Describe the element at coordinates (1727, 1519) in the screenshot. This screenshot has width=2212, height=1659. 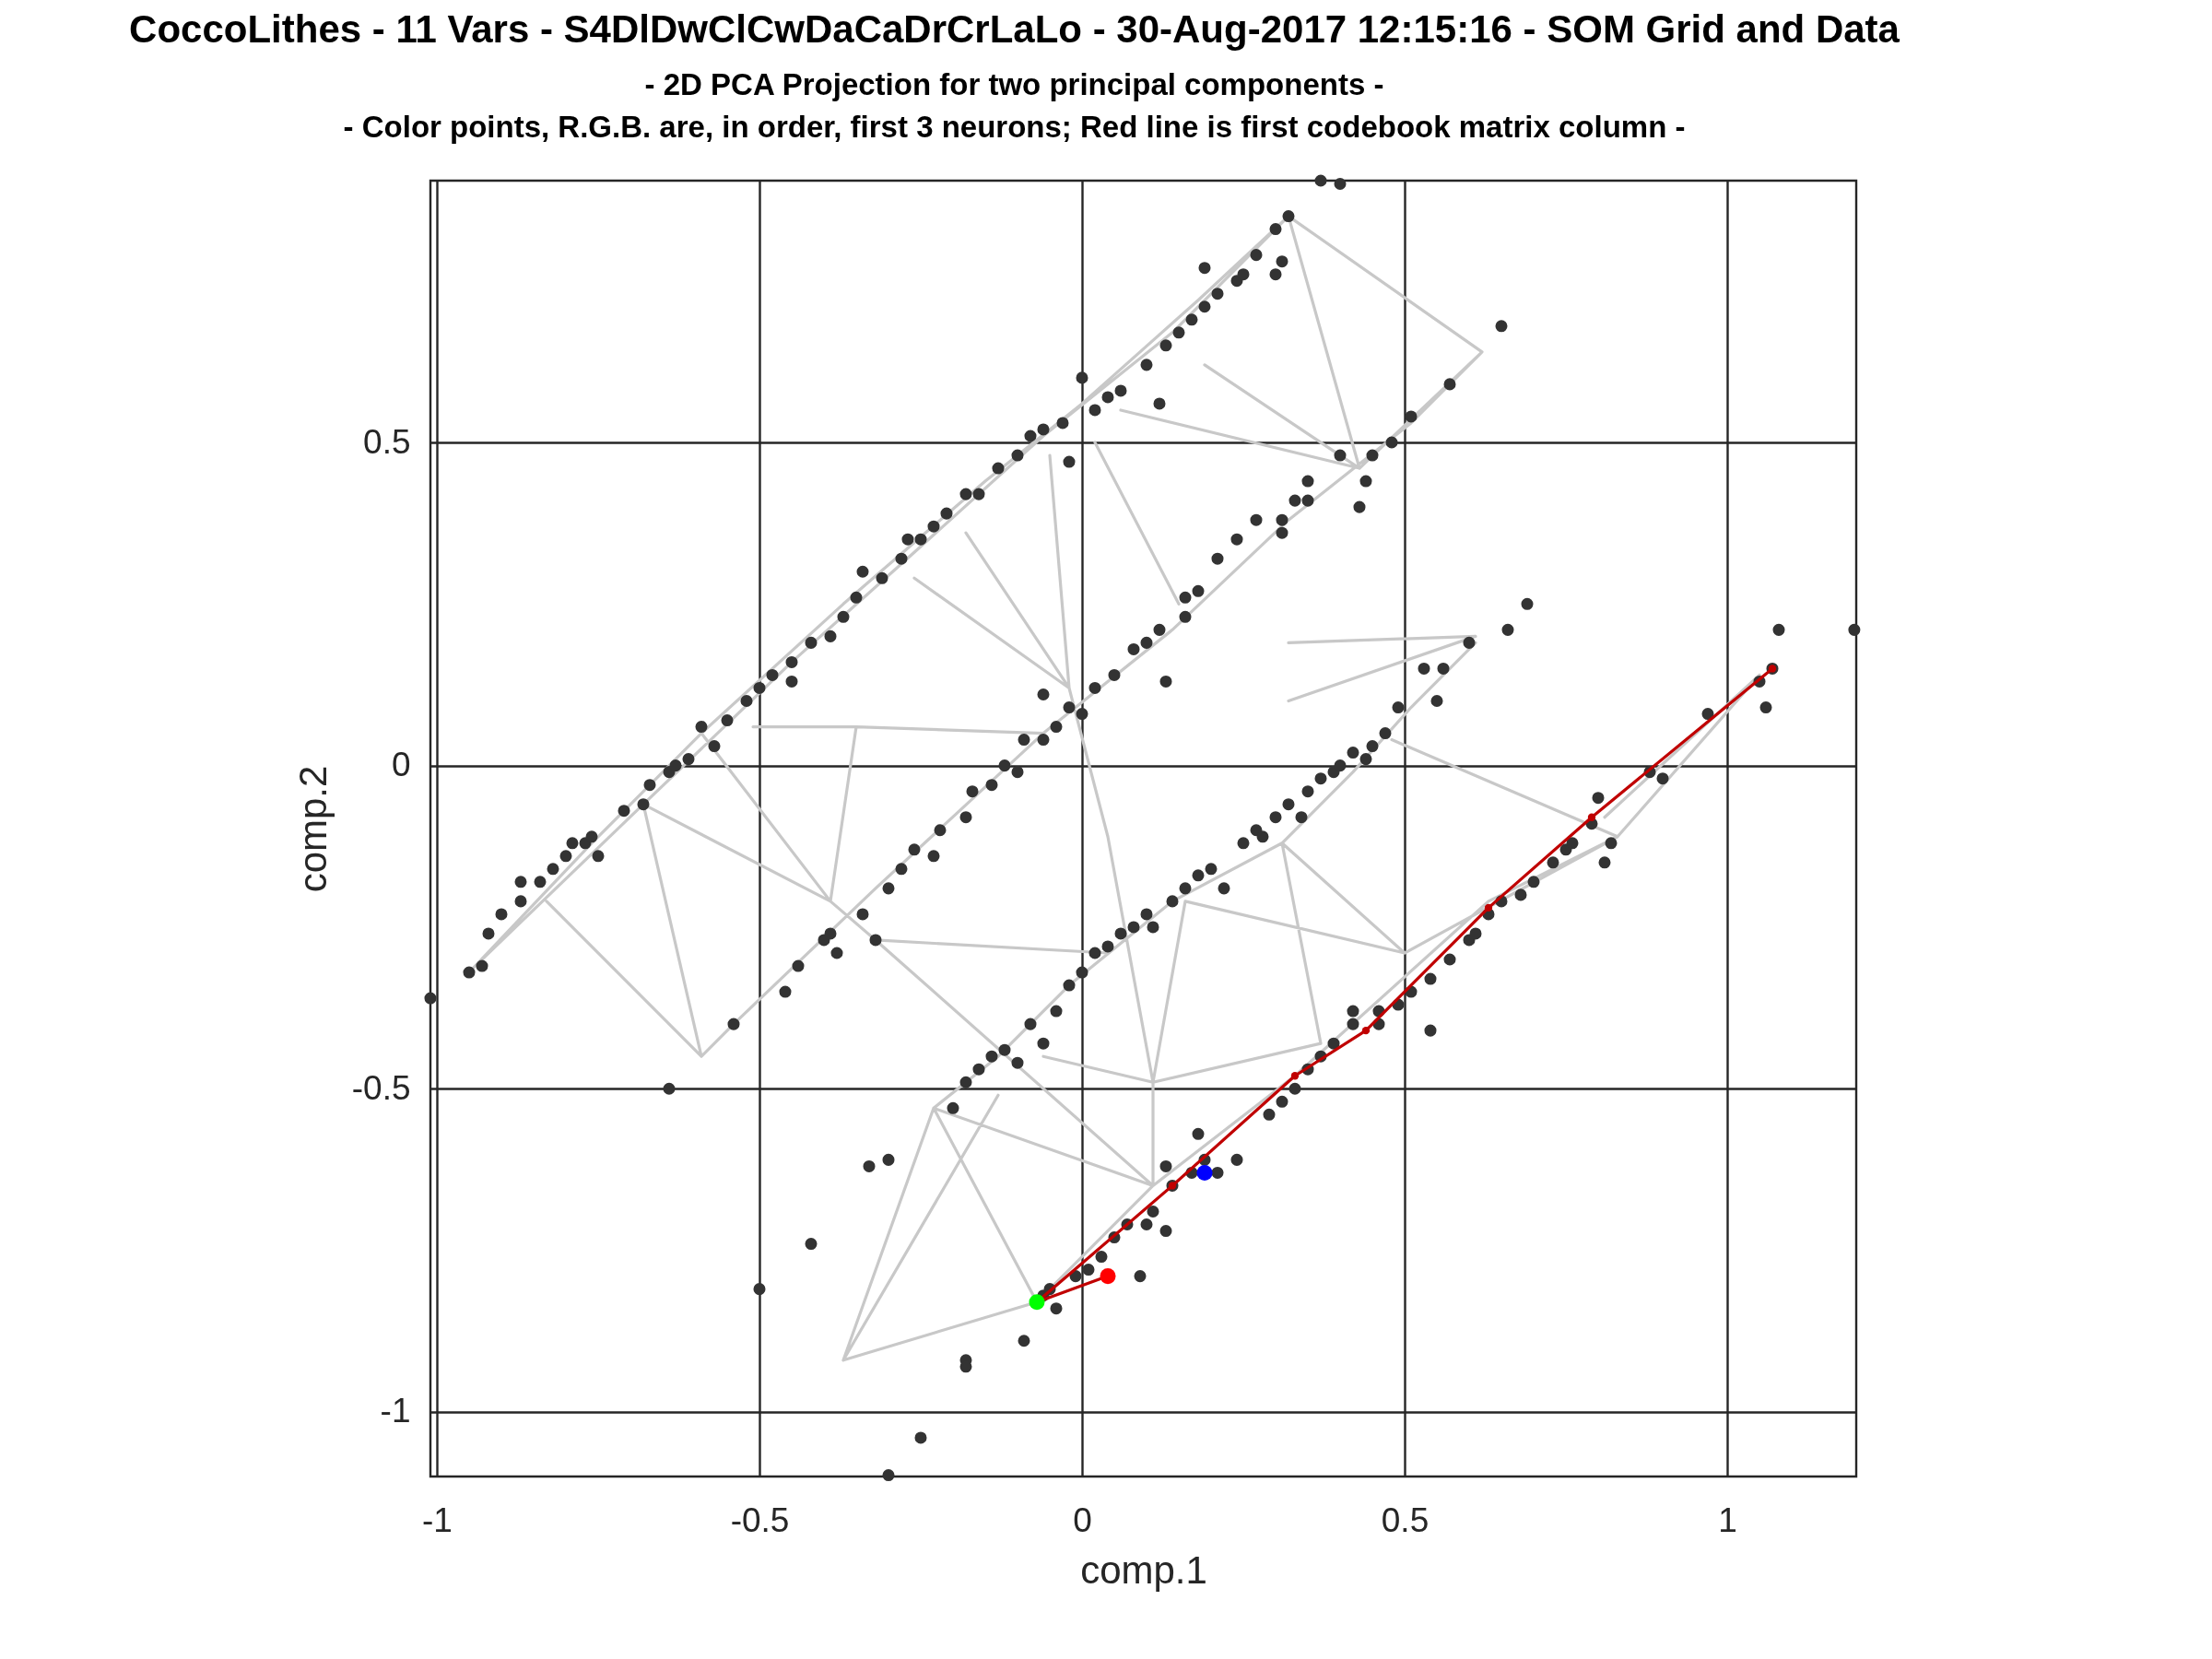
I see `x-tick-label: 1` at that location.